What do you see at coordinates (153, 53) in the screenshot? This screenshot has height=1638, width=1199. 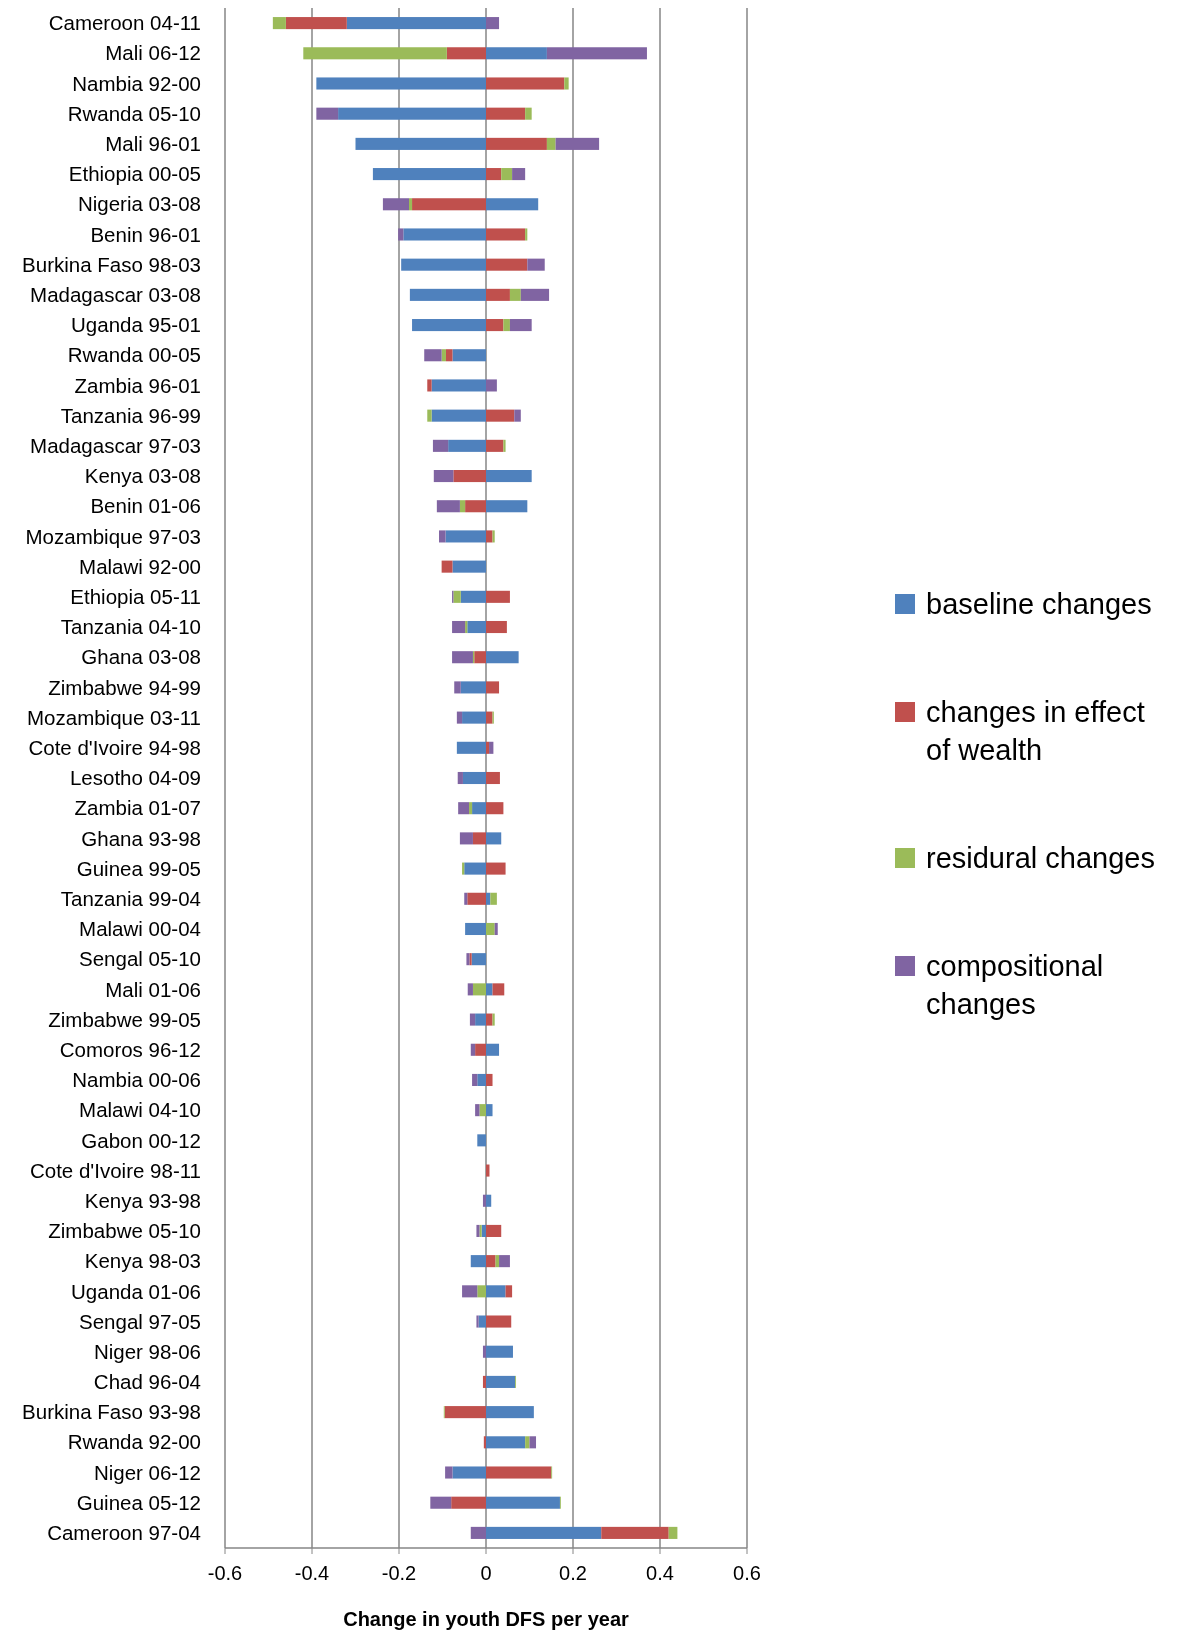 I see `y-tick-label: Mali 06-12` at bounding box center [153, 53].